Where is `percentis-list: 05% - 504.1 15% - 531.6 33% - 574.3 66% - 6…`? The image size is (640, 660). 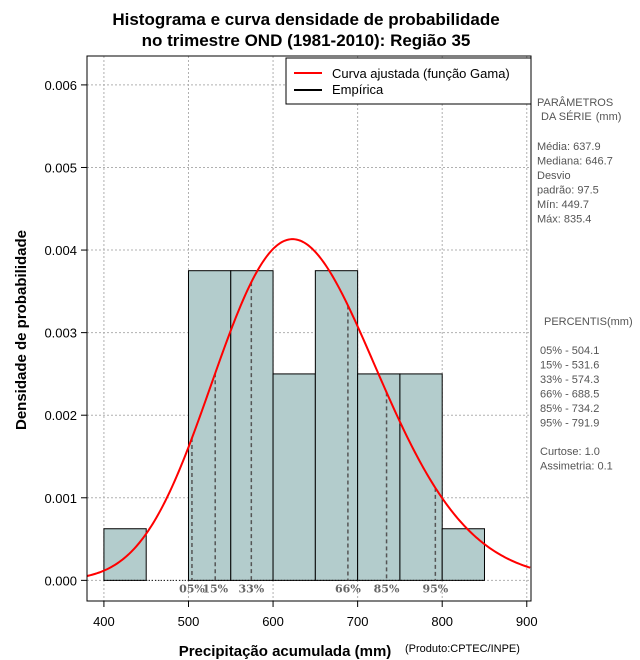
percentis-list: 05% - 504.1 15% - 531.6 33% - 574.3 66% - 6… is located at coordinates (569, 387).